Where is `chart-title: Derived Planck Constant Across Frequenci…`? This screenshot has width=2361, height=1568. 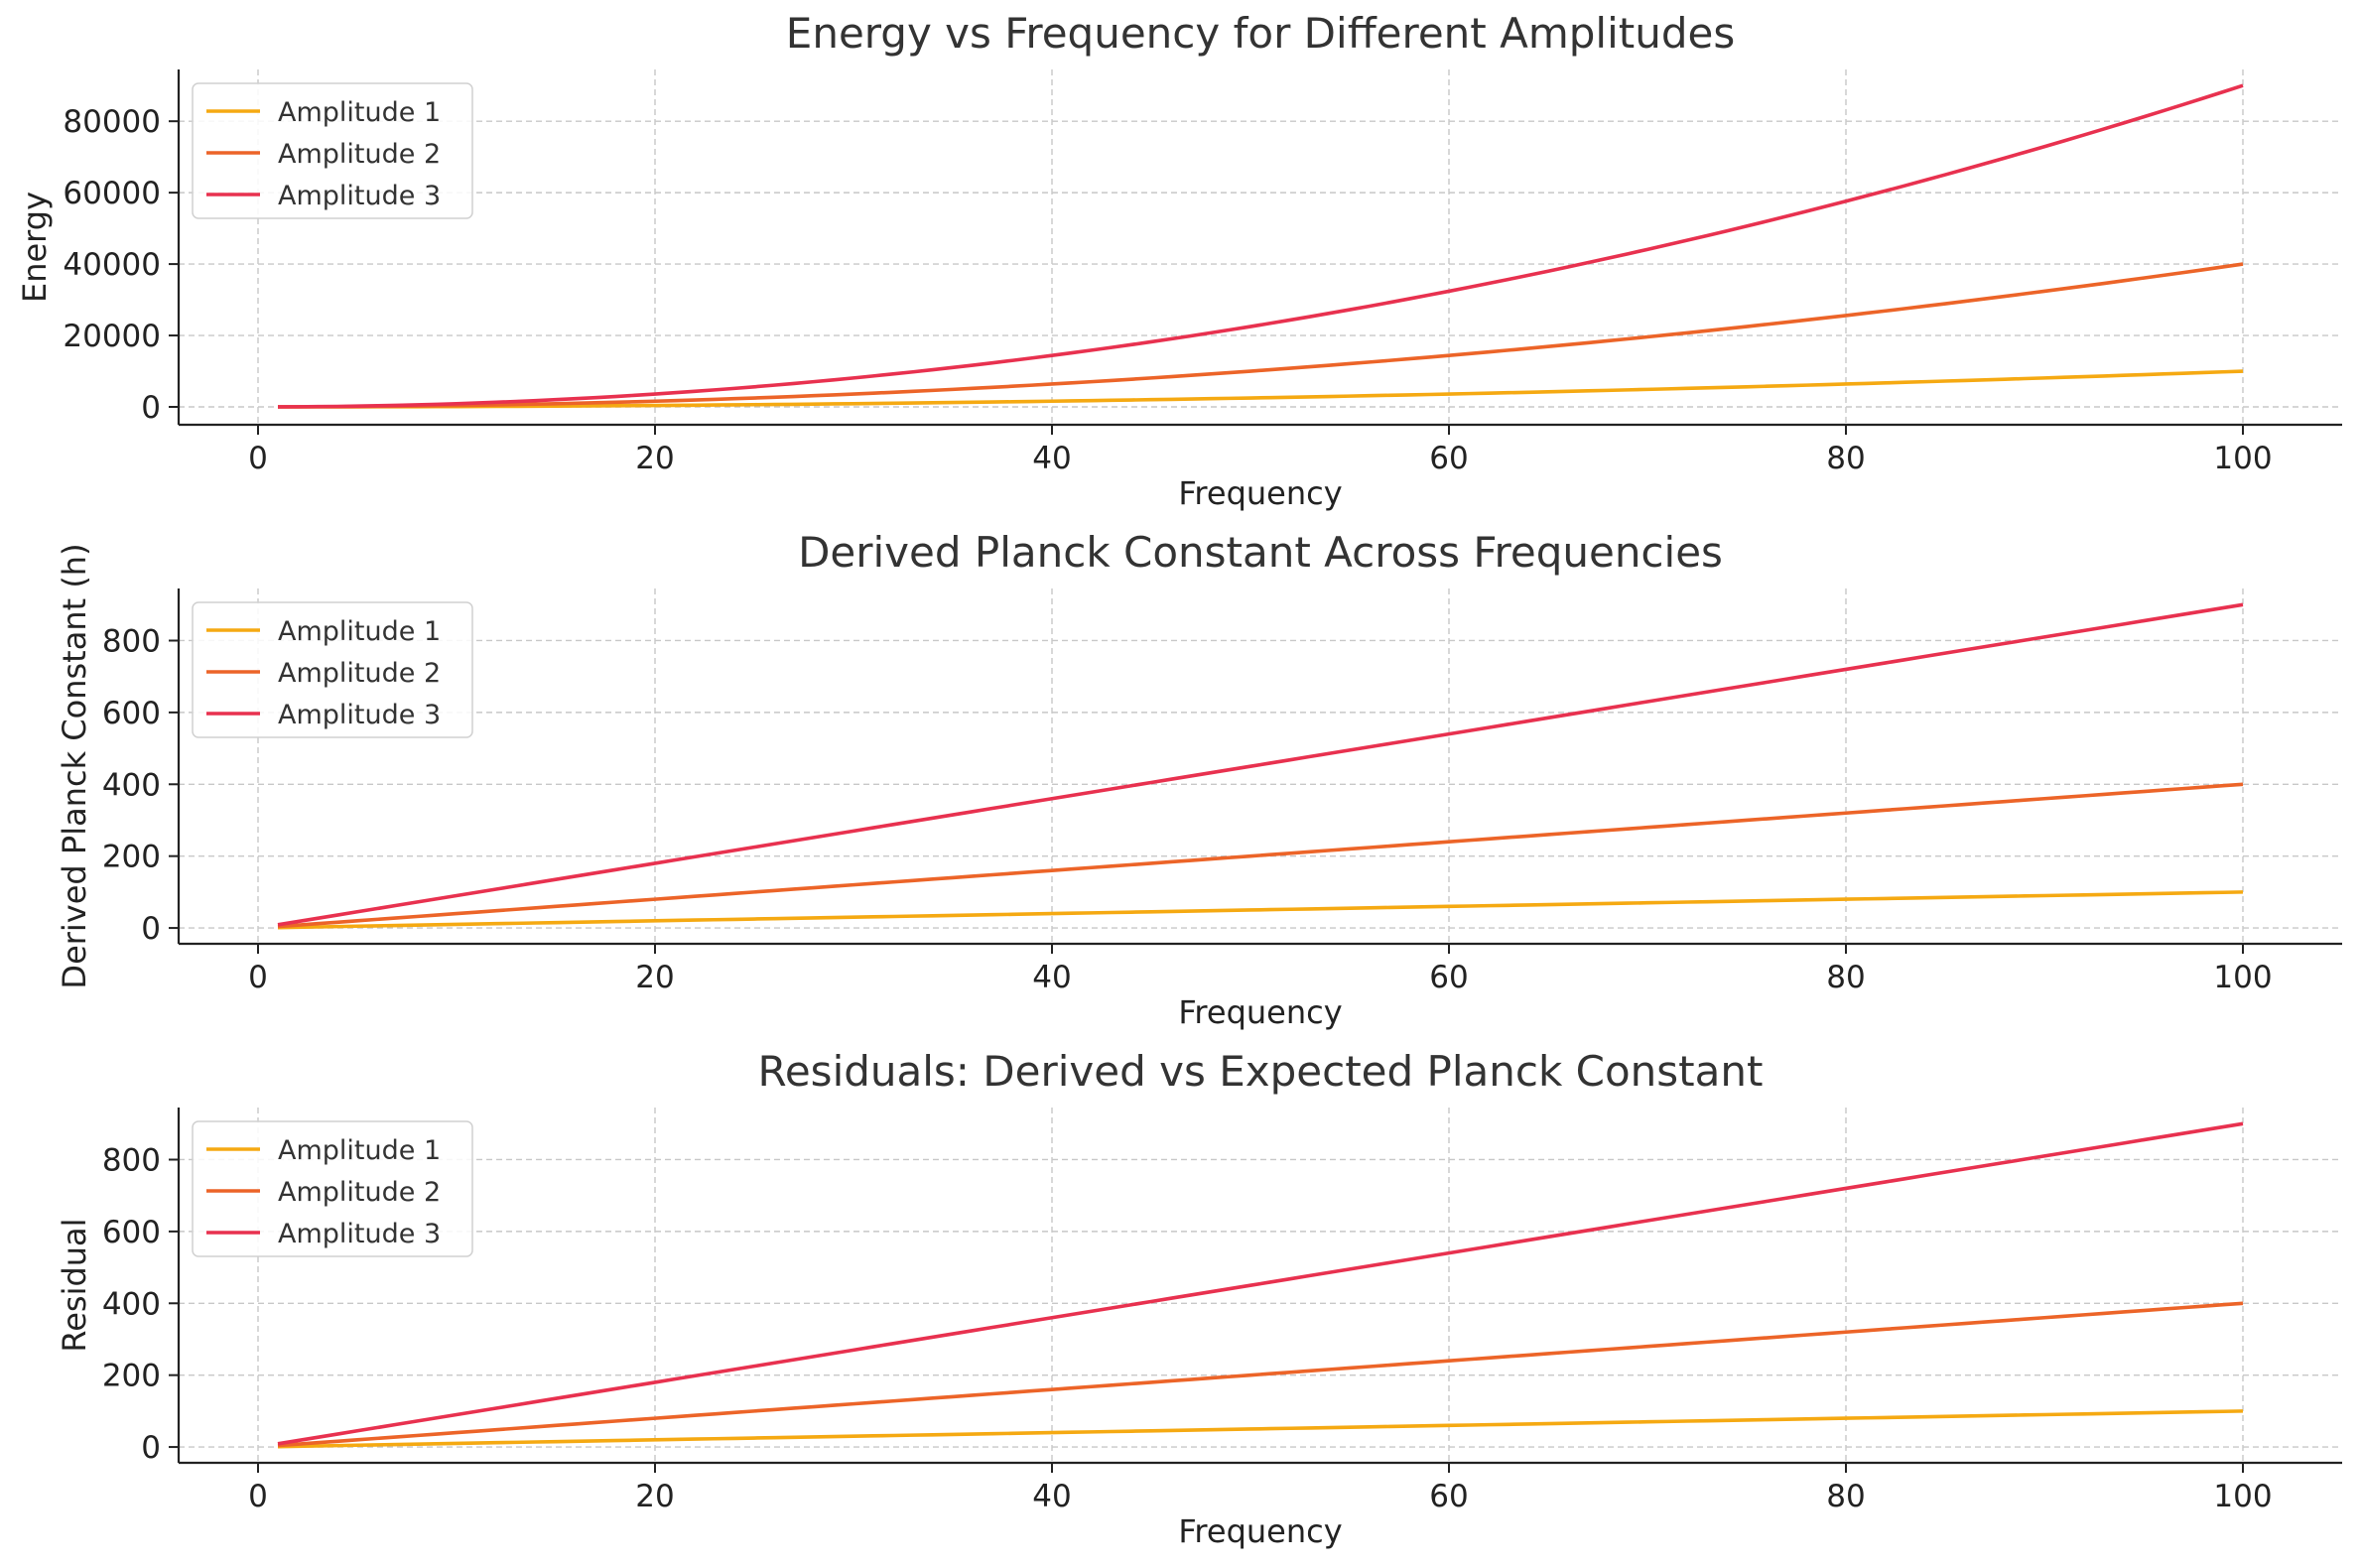 chart-title: Derived Planck Constant Across Frequenci… is located at coordinates (1260, 552).